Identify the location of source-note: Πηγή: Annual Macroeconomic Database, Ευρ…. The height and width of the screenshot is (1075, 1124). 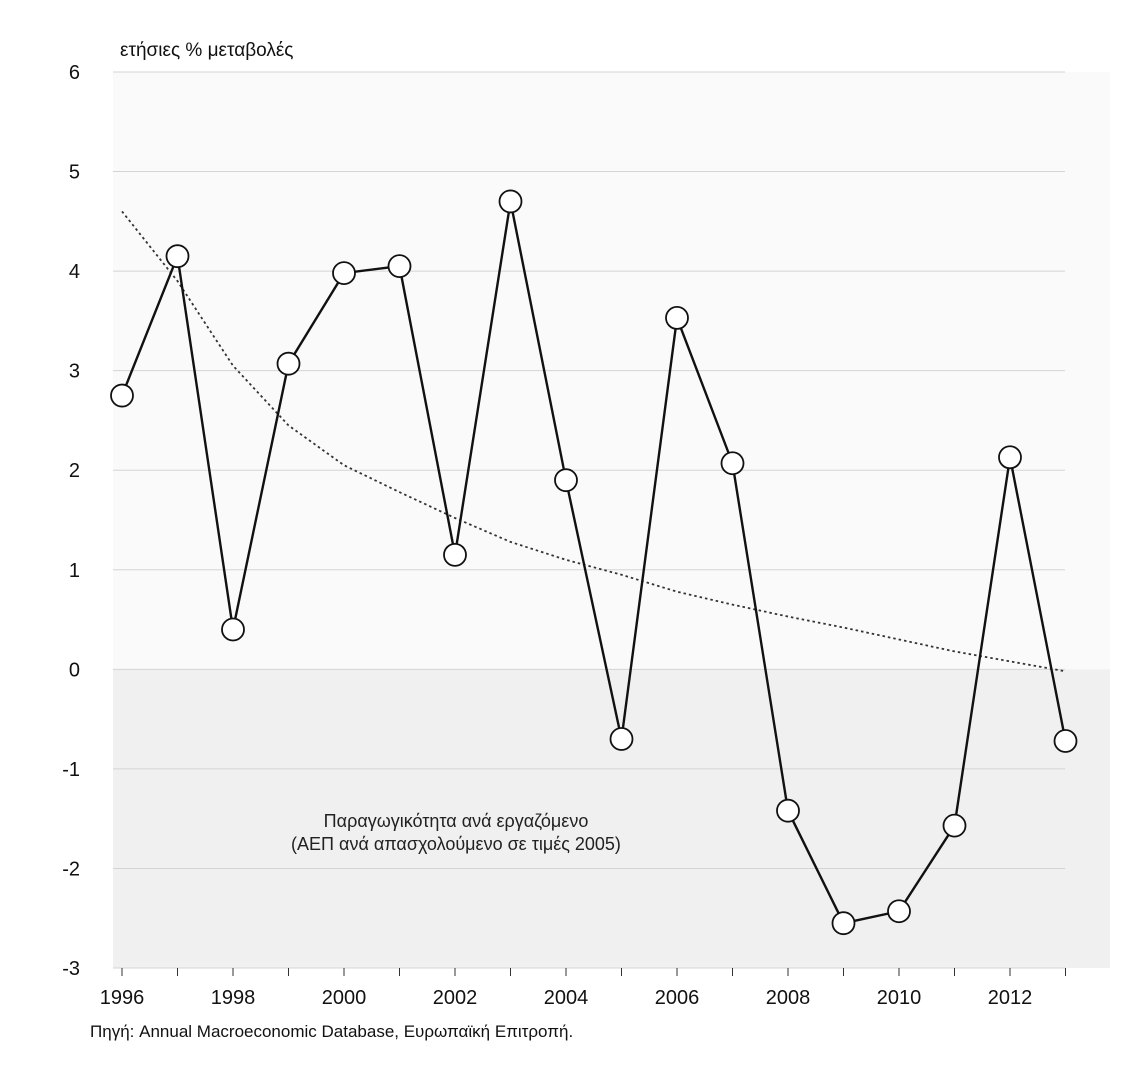
(331, 1031).